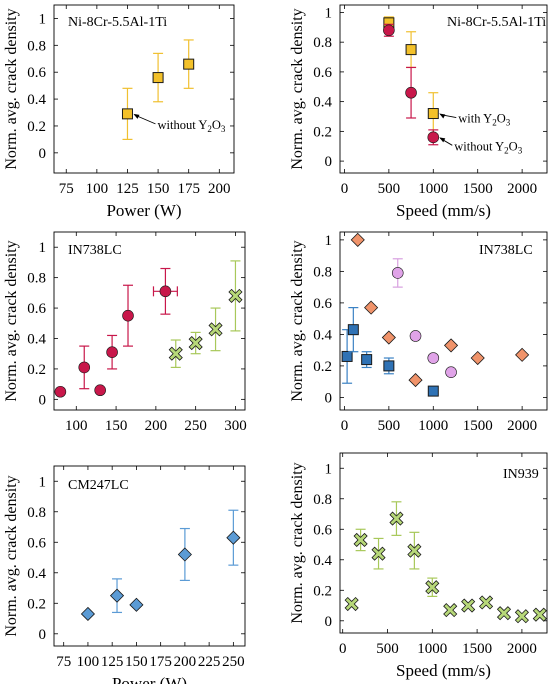  I want to click on annotation-text: without Y, so click(479, 146).